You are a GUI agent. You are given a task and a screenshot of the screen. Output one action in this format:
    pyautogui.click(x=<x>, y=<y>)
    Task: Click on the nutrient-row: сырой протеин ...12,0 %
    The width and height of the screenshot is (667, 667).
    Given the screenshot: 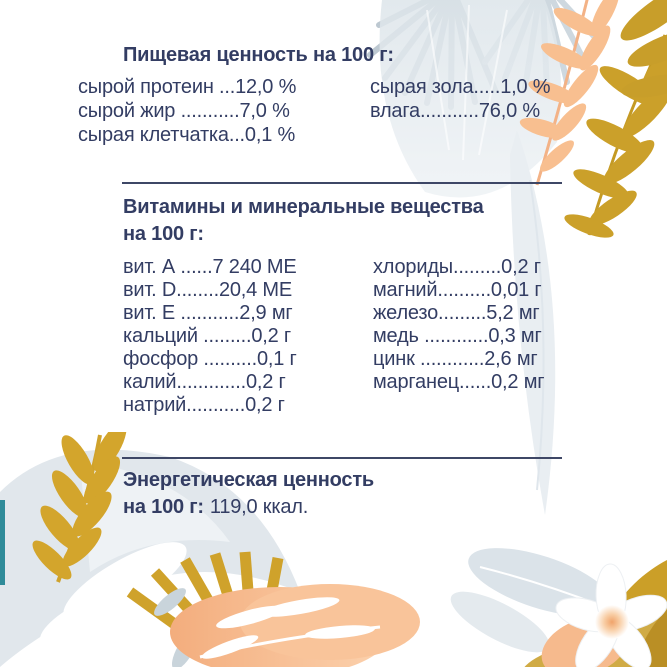 What is the action you would take?
    pyautogui.click(x=187, y=87)
    